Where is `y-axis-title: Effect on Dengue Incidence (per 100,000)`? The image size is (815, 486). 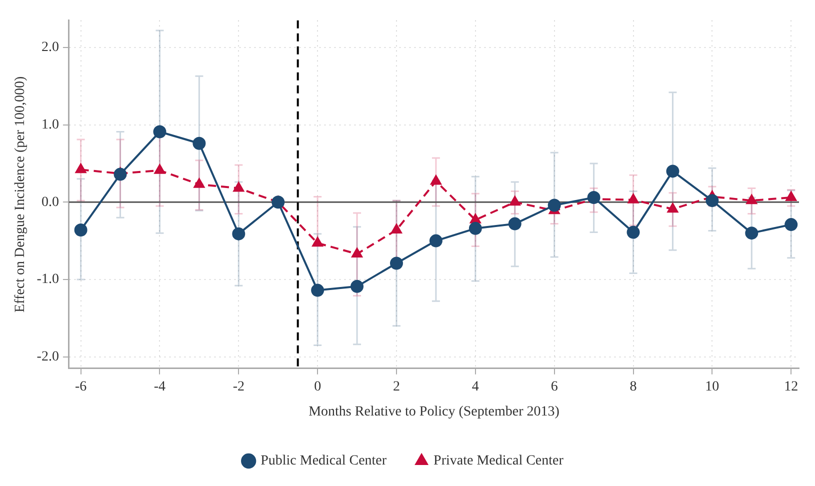
y-axis-title: Effect on Dengue Incidence (per 100,000) is located at coordinates (20, 194).